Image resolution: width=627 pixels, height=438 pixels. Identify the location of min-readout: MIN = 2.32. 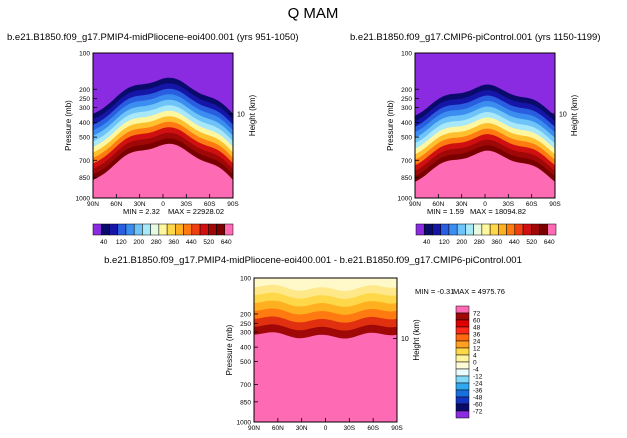
(141, 211).